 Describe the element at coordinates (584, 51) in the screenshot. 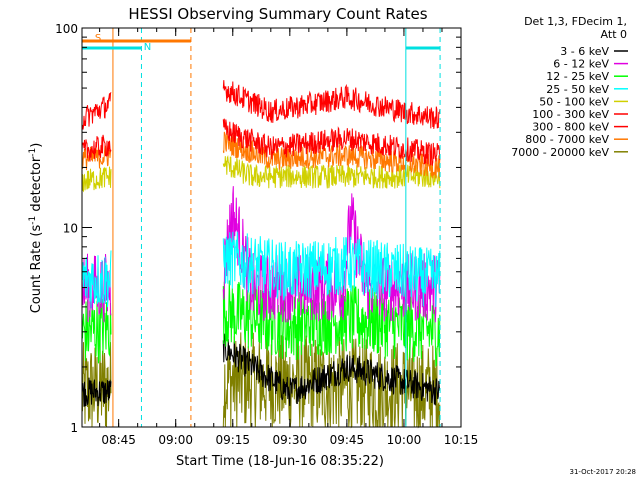

I see `legend-entry-label: 3 - 6 keV` at that location.